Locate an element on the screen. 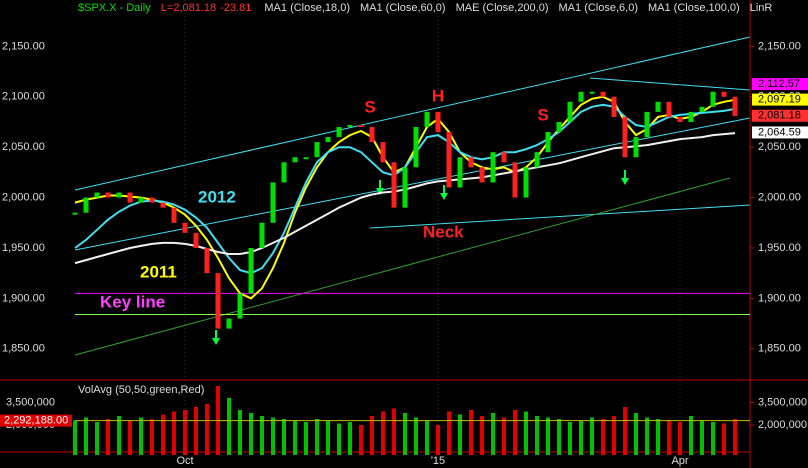 Image resolution: width=808 pixels, height=468 pixels. volume-tick-label: 3,500,000 is located at coordinates (30, 402).